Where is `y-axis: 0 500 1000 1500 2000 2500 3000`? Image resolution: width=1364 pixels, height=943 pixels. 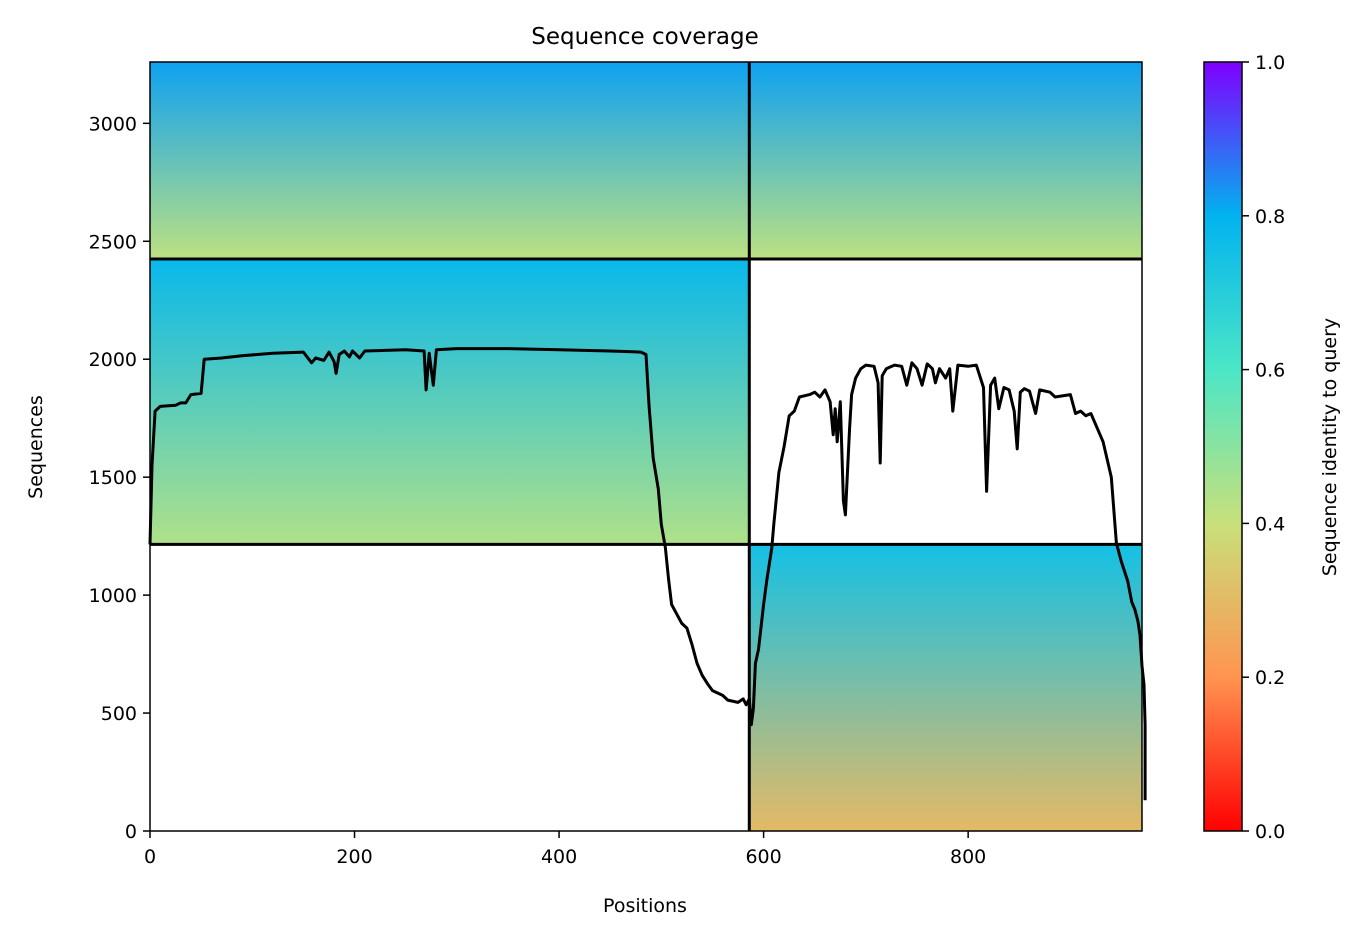 y-axis: 0 500 1000 1500 2000 2500 3000 is located at coordinates (119, 478).